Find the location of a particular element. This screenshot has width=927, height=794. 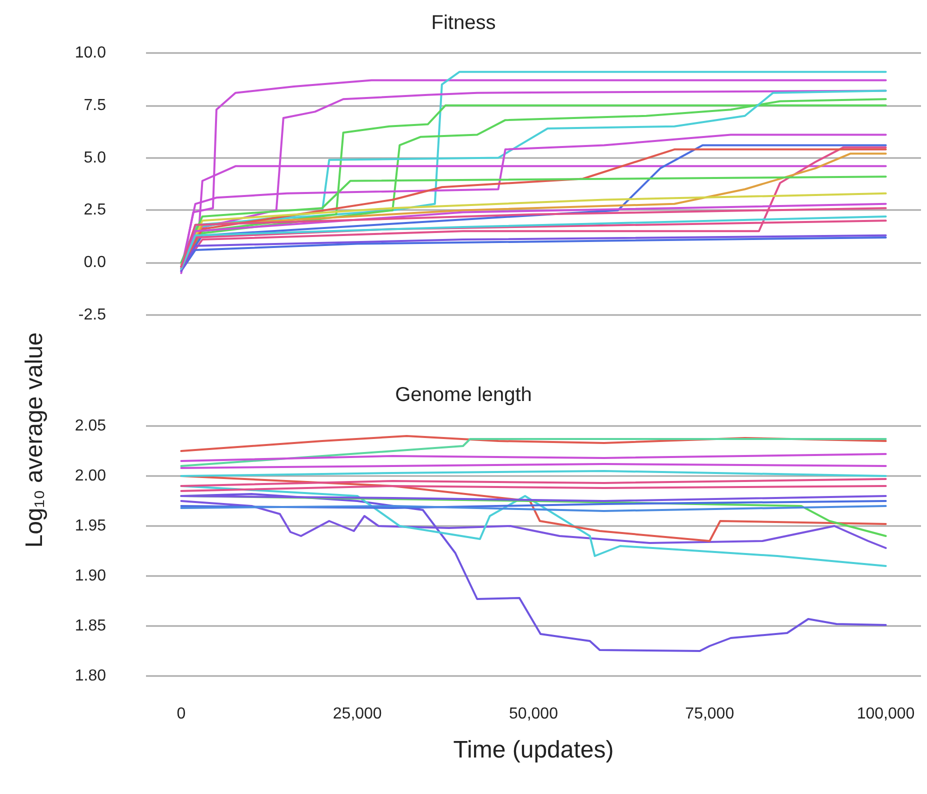

y-tick-label: 5.0 is located at coordinates (95, 157).